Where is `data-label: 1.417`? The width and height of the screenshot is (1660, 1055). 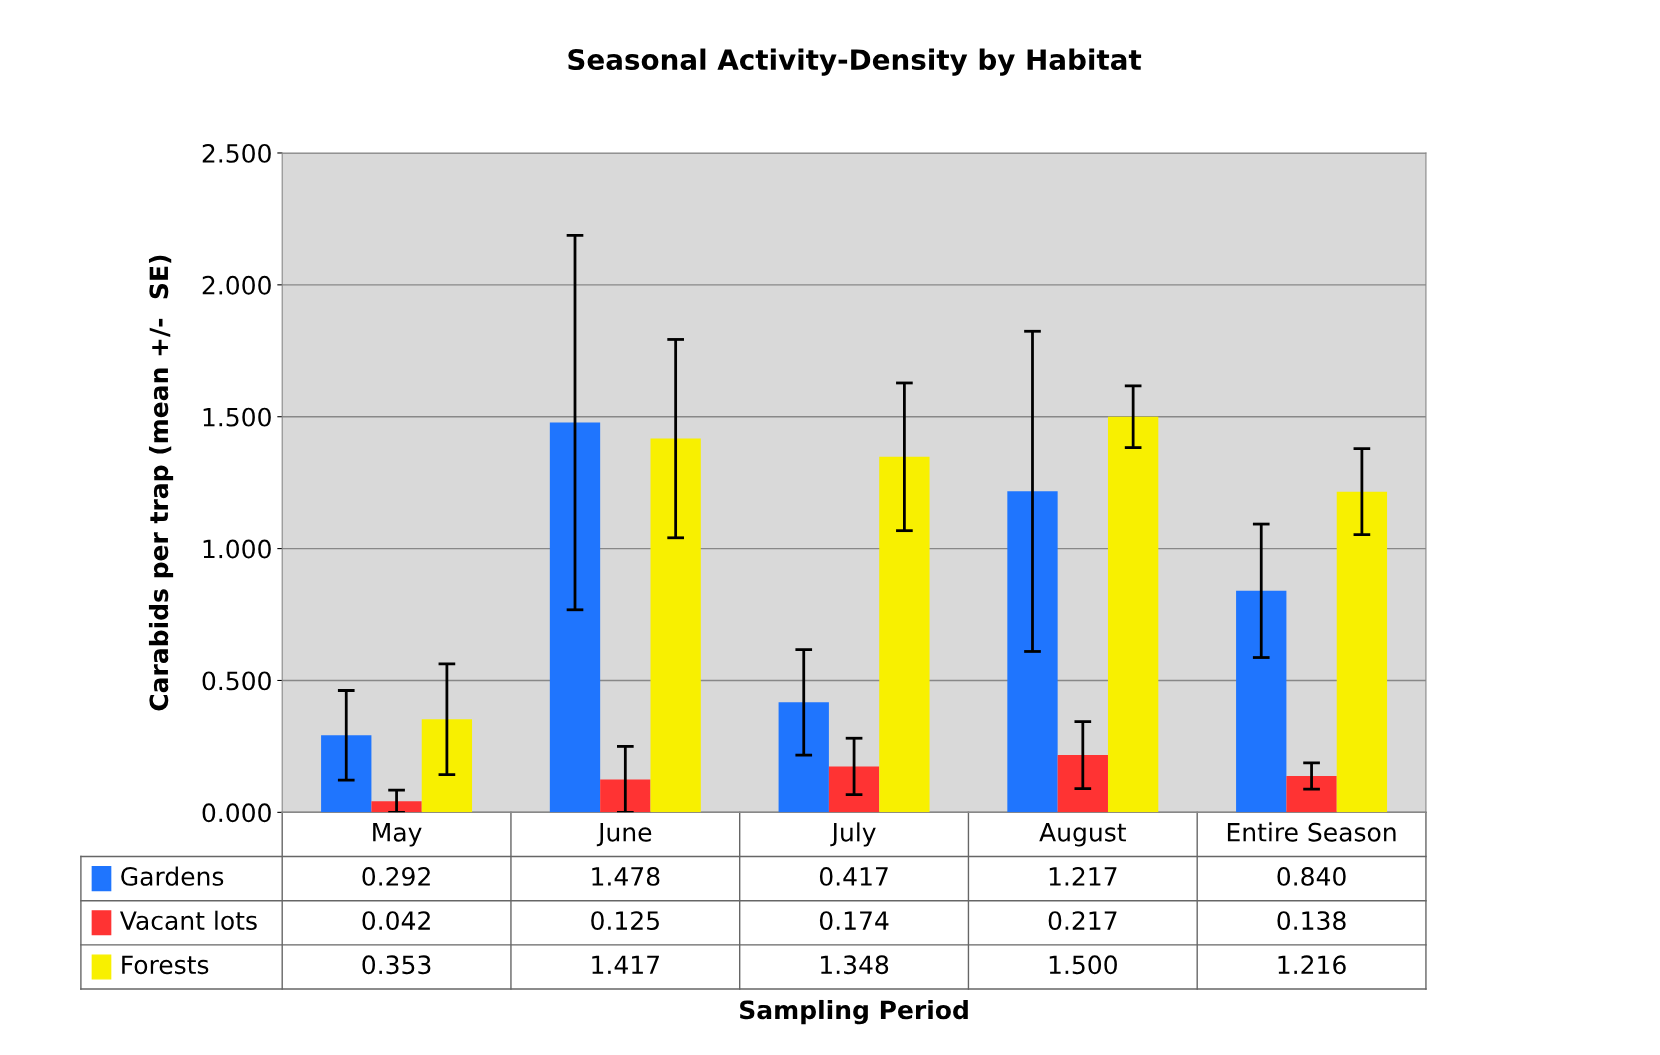
data-label: 1.417 is located at coordinates (625, 964).